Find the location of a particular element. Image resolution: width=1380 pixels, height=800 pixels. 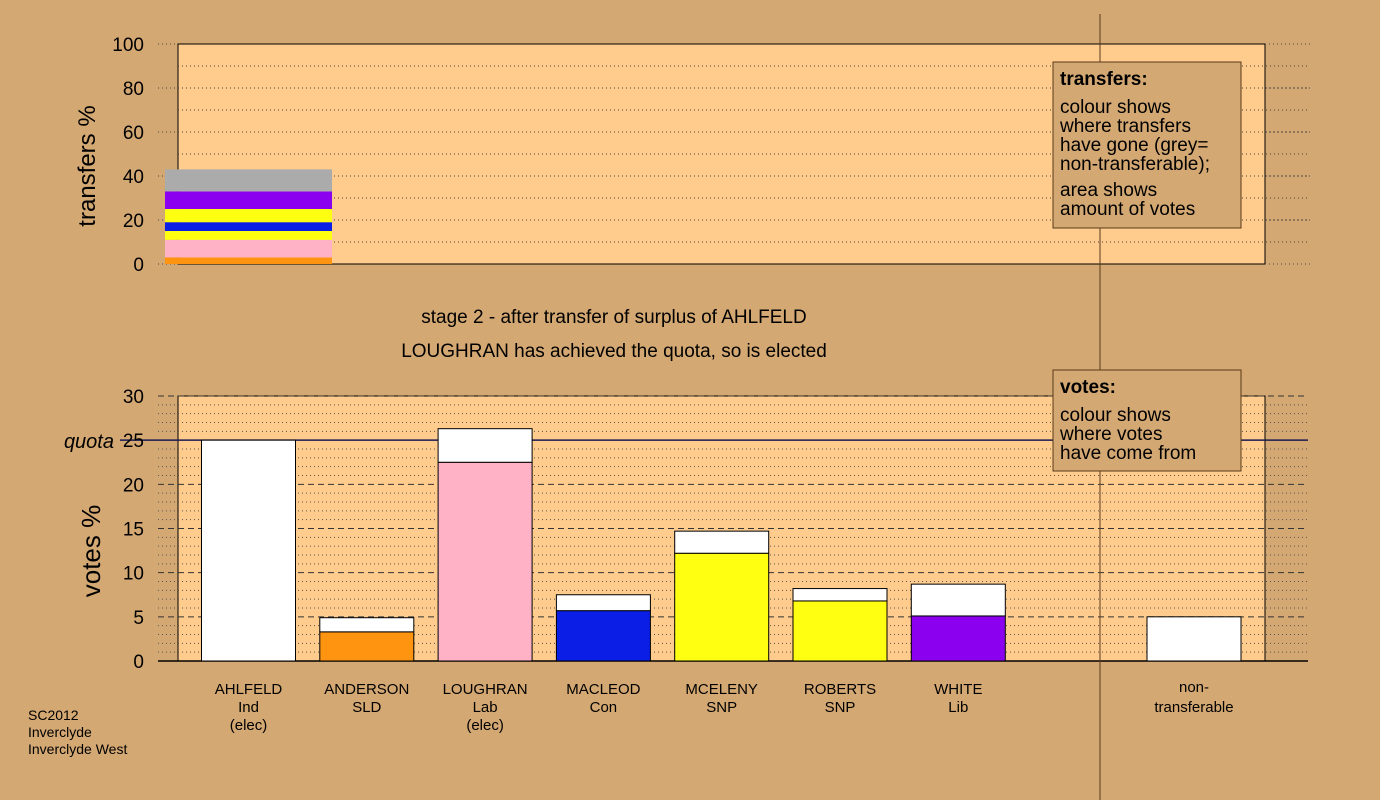

candidate-name: MCELENY is located at coordinates (721, 689).